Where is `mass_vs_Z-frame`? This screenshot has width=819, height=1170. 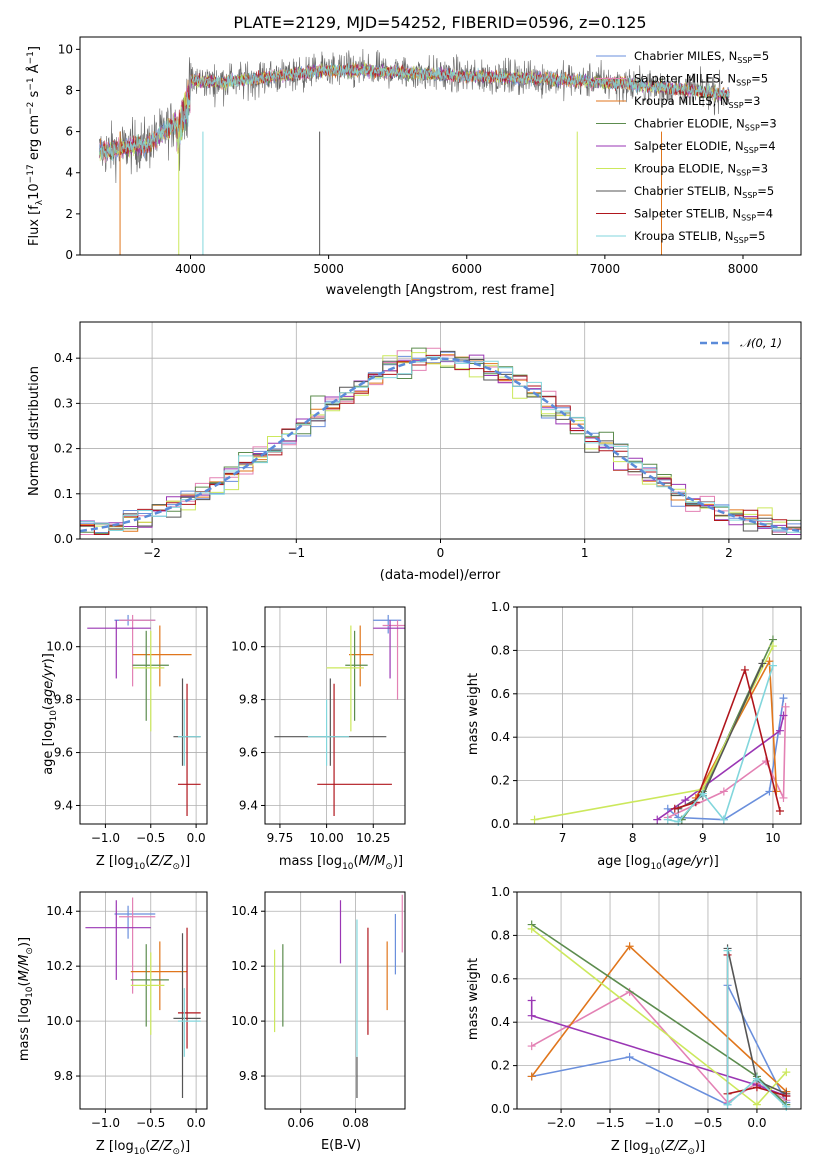 mass_vs_Z-frame is located at coordinates (143, 1000).